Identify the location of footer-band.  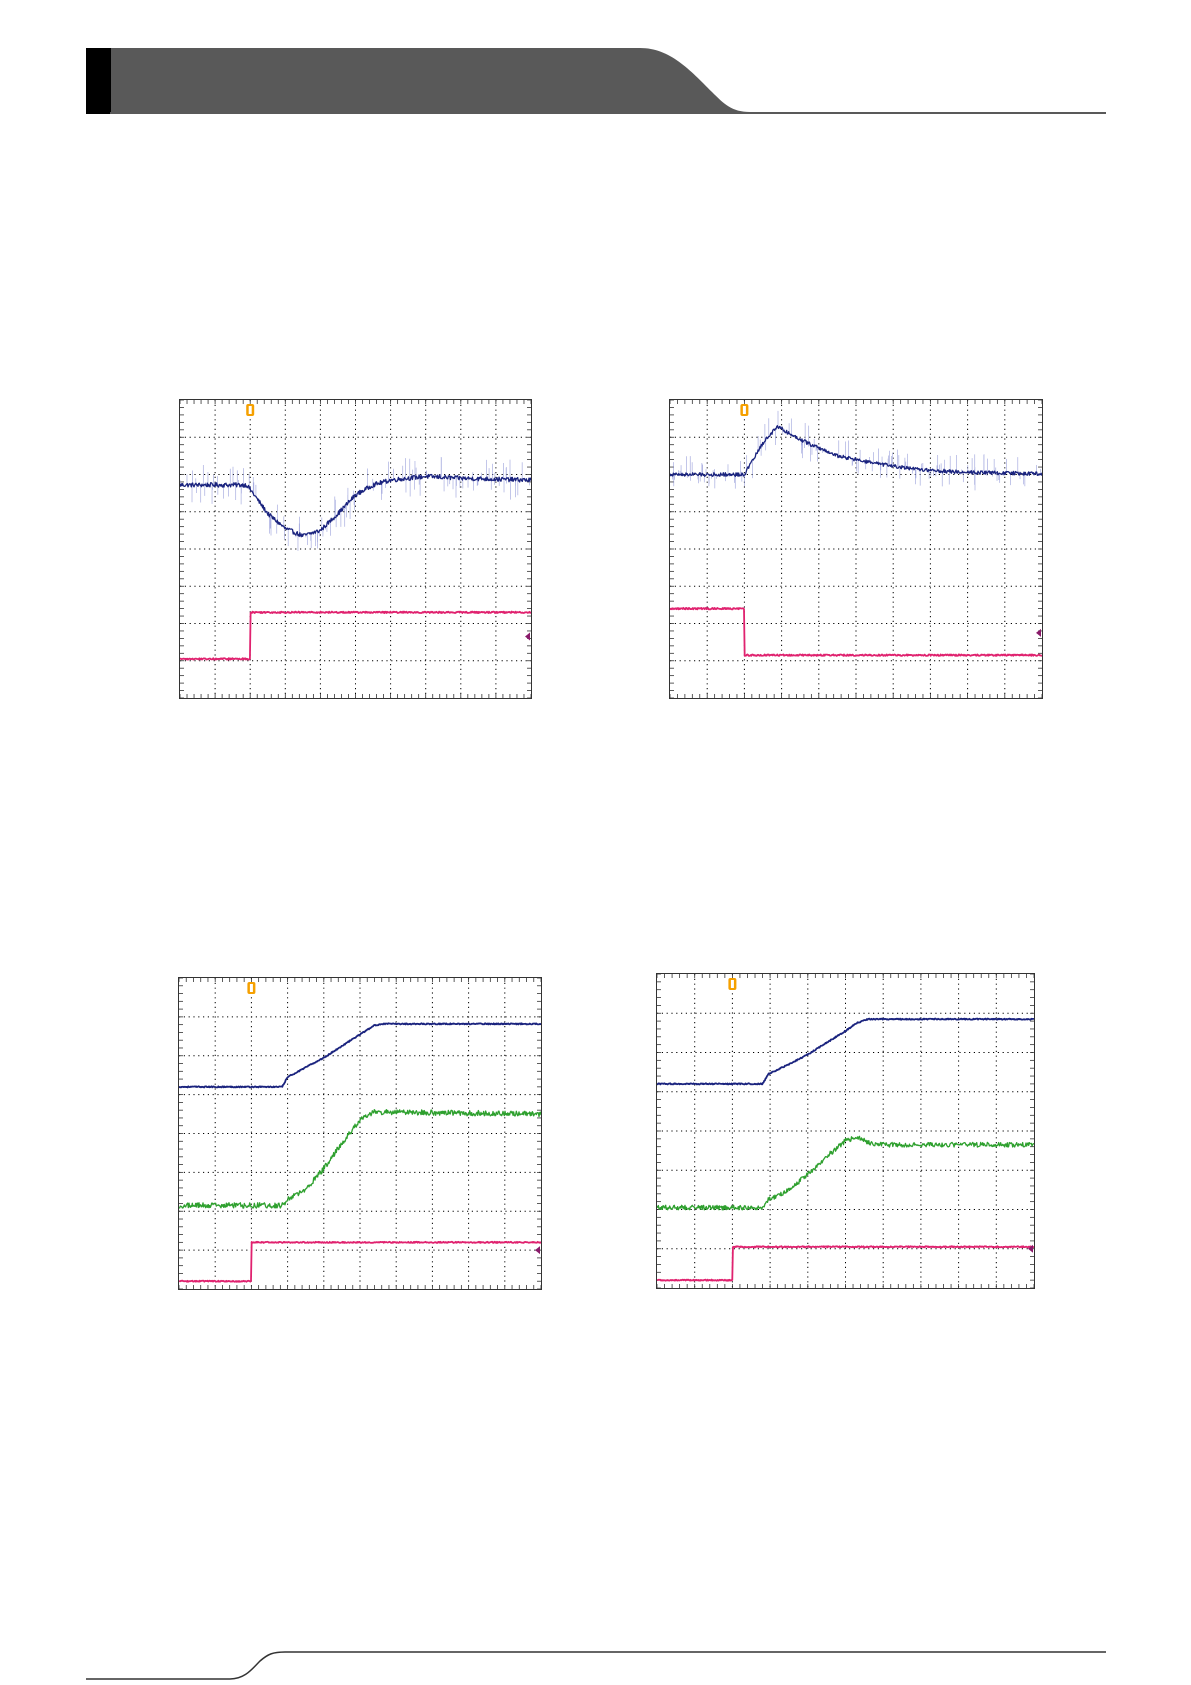
(596, 1665).